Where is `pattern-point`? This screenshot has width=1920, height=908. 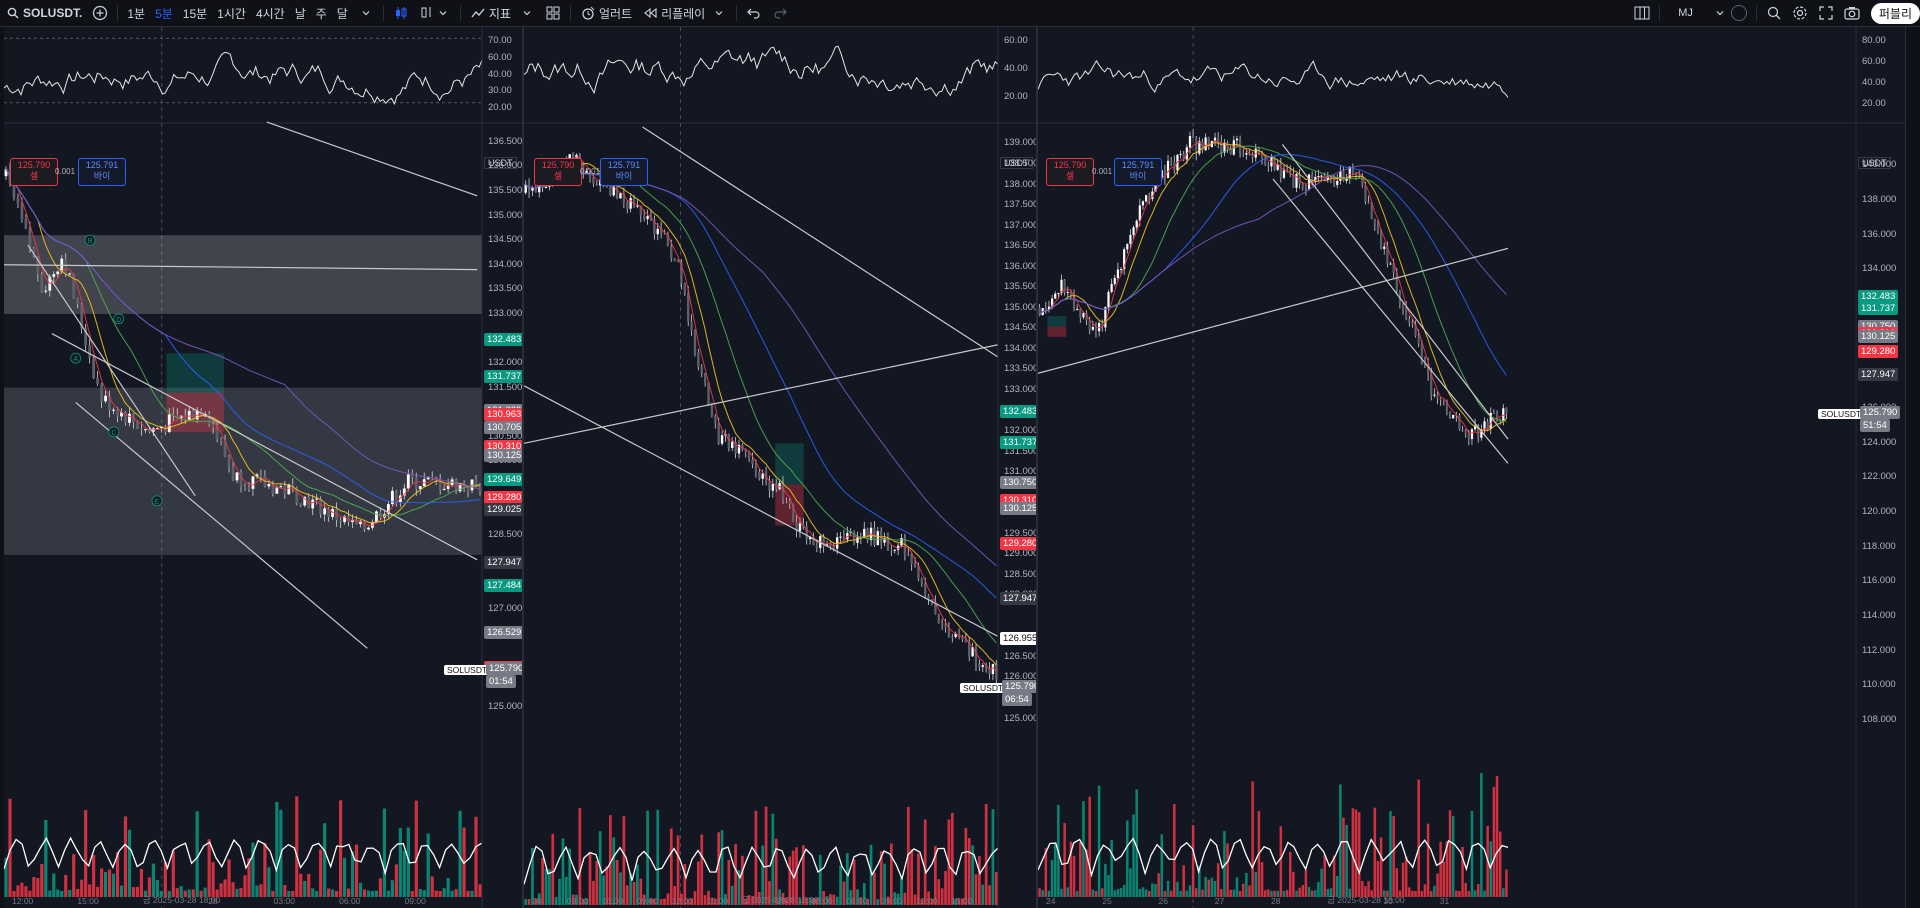
pattern-point is located at coordinates (114, 432).